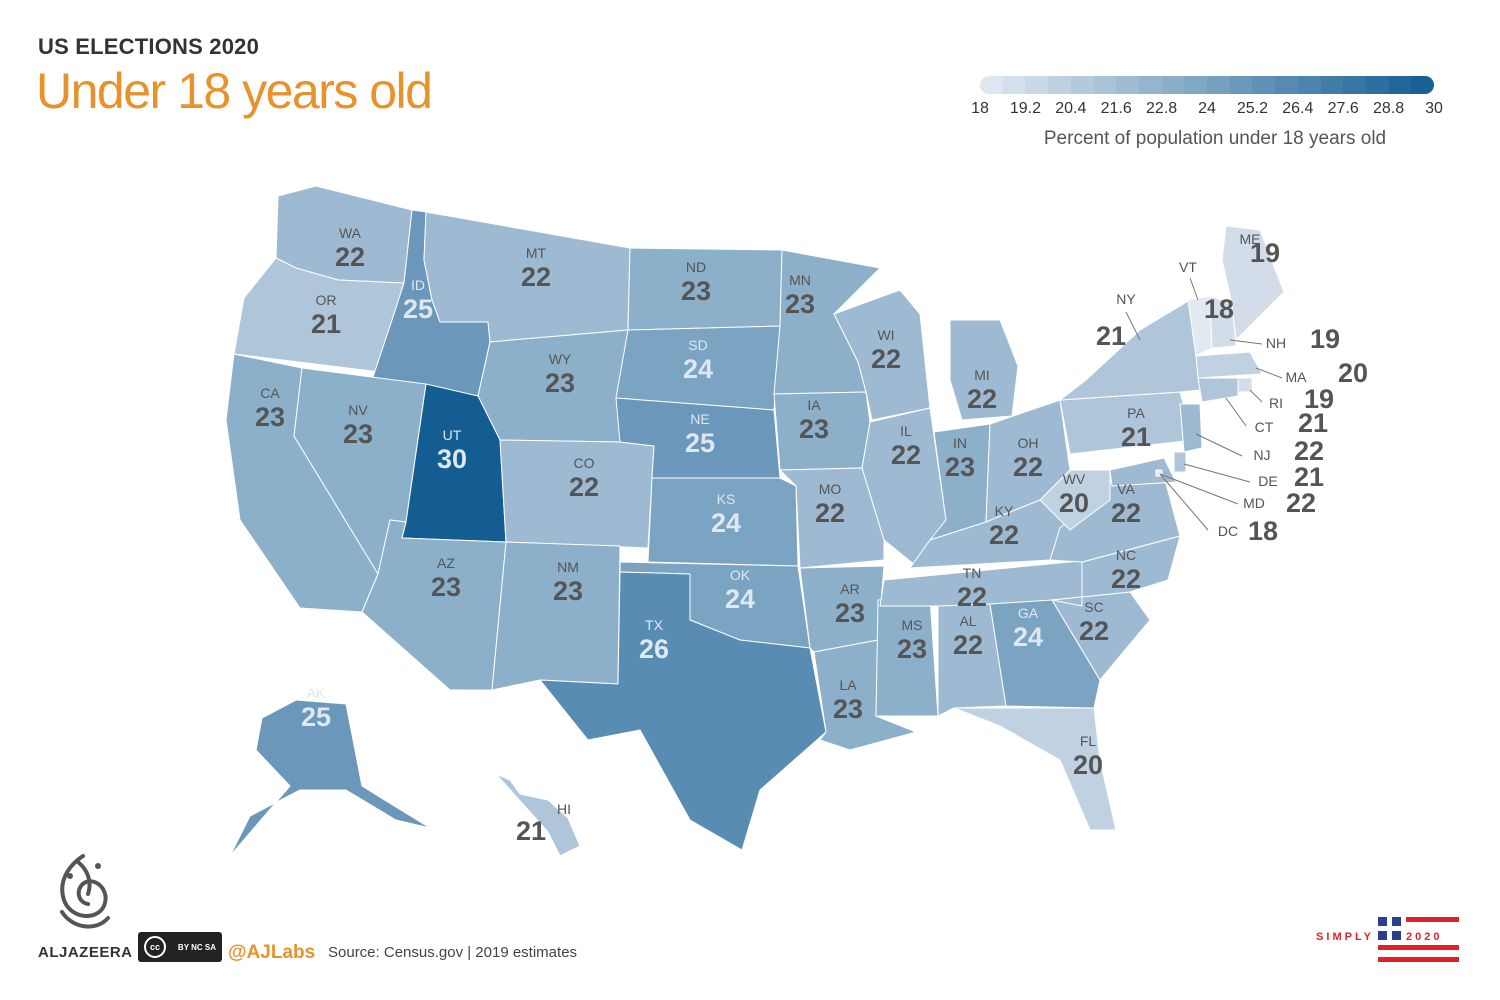 This screenshot has height=1000, width=1500. I want to click on aljazeera-logo-icon, so click(85, 891).